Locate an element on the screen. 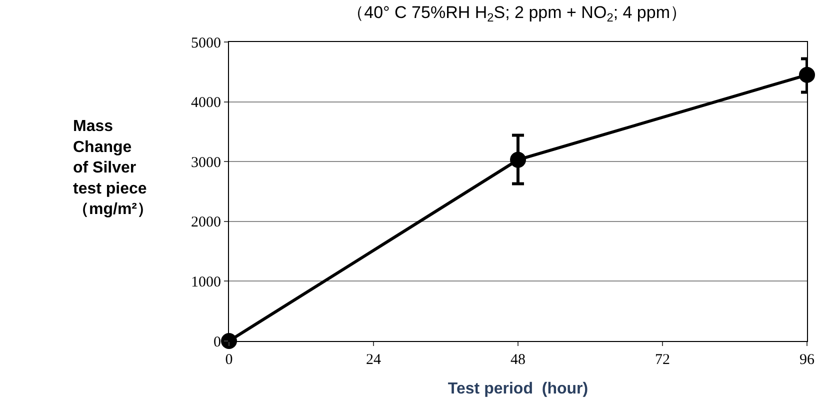 The height and width of the screenshot is (409, 834). y-tick-label: 2000 is located at coordinates (206, 222).